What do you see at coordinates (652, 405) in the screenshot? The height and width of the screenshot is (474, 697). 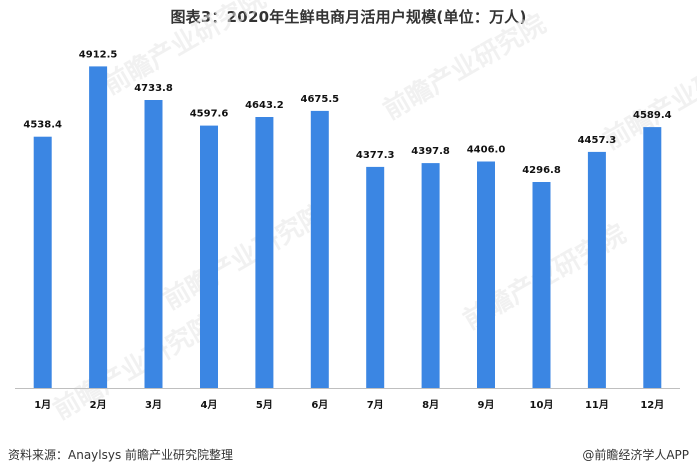 I see `x-tick-label: 12月` at bounding box center [652, 405].